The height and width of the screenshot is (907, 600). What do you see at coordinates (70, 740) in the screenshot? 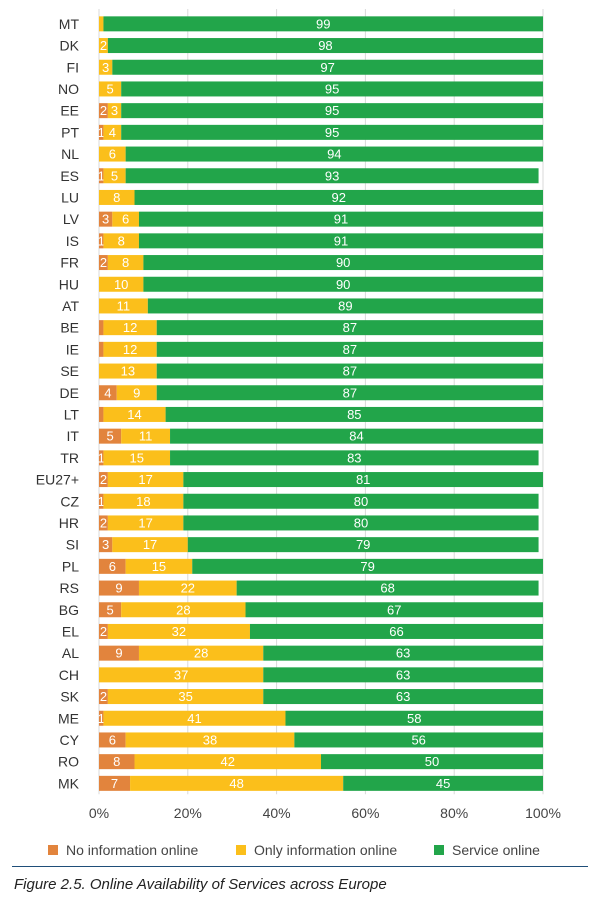
I see `category-label: CY` at bounding box center [70, 740].